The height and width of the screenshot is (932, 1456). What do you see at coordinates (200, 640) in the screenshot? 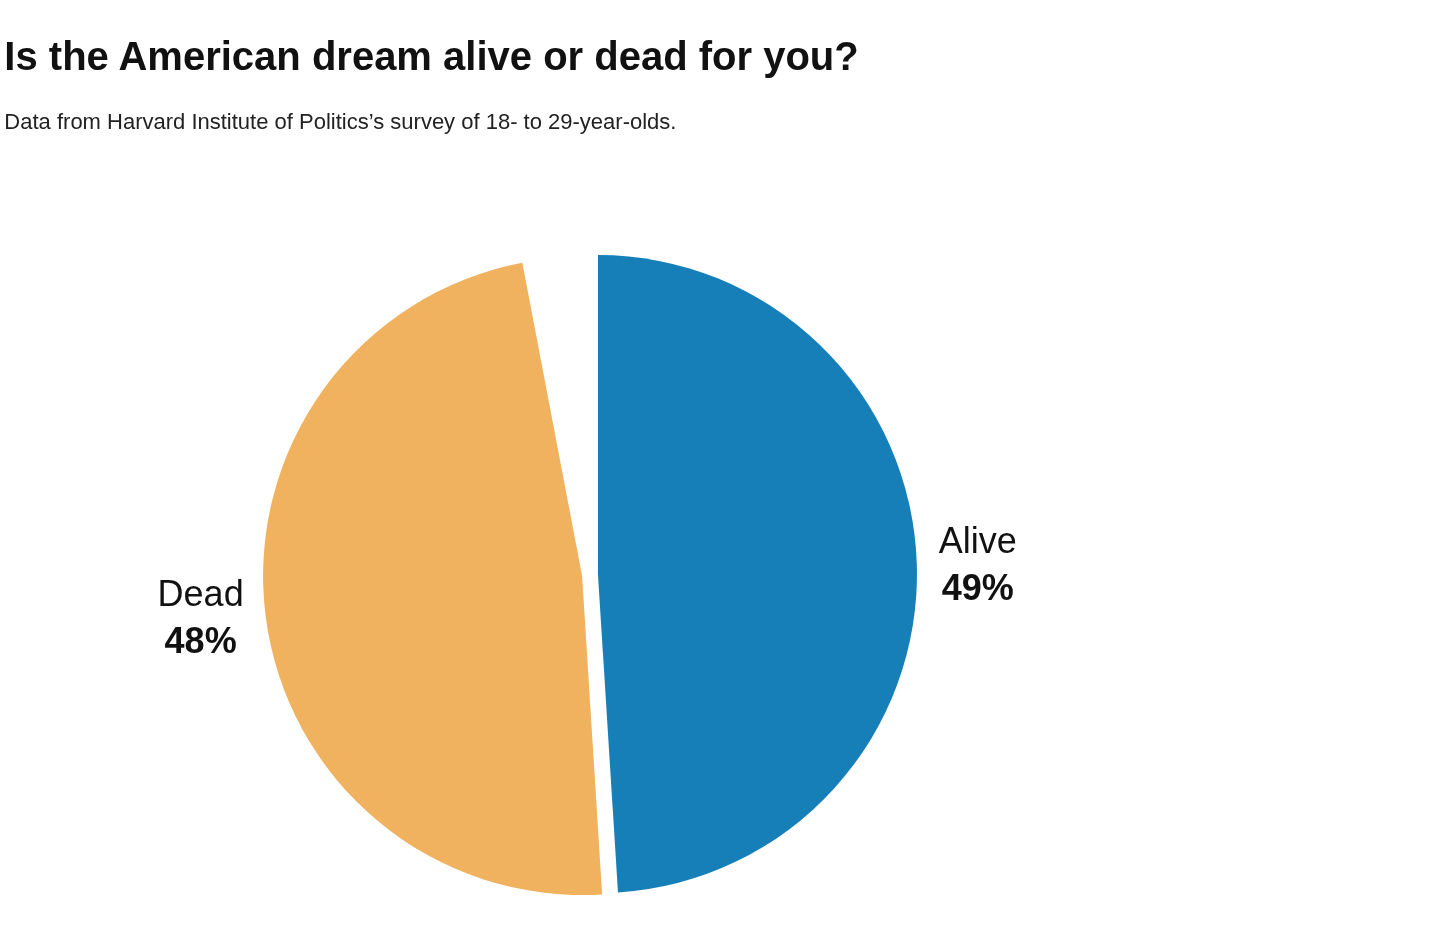
I see `data-label: 48%` at bounding box center [200, 640].